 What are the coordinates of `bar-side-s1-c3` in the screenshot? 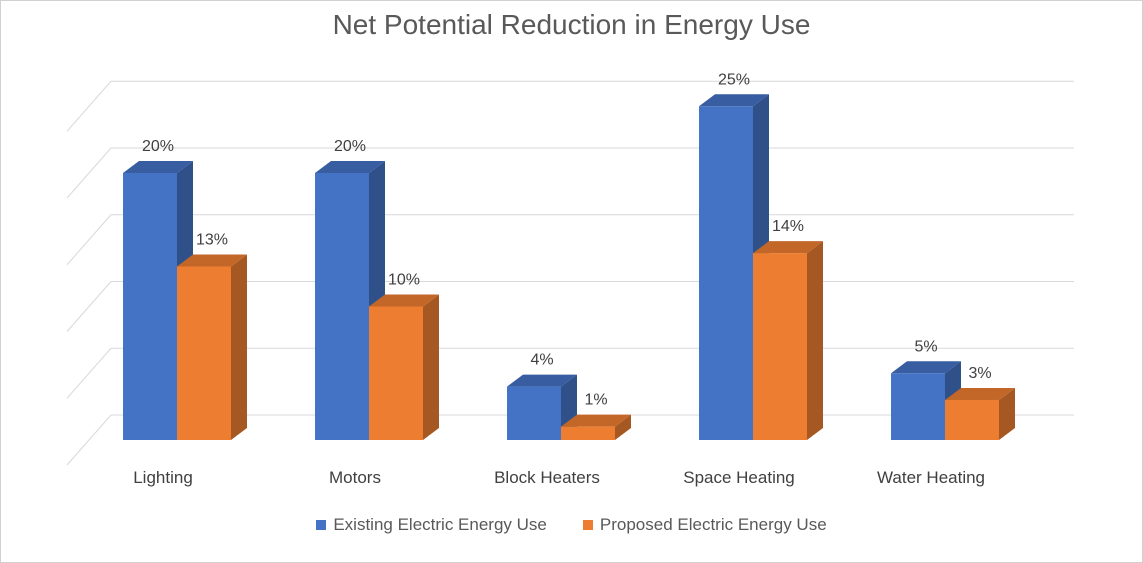 It's located at (815, 340).